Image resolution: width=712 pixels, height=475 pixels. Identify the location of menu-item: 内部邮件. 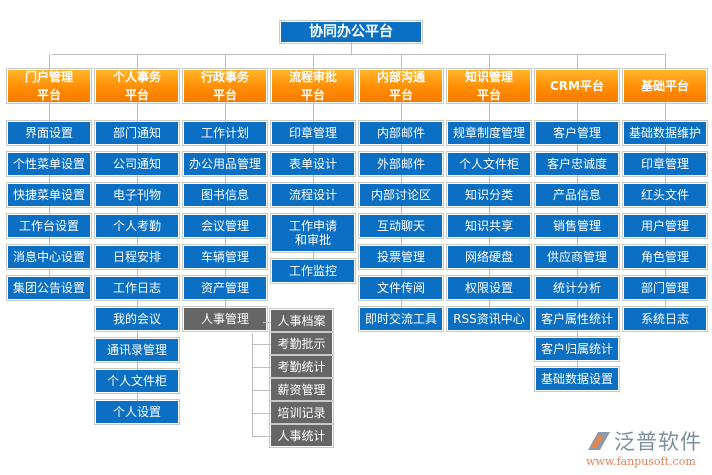
(401, 133).